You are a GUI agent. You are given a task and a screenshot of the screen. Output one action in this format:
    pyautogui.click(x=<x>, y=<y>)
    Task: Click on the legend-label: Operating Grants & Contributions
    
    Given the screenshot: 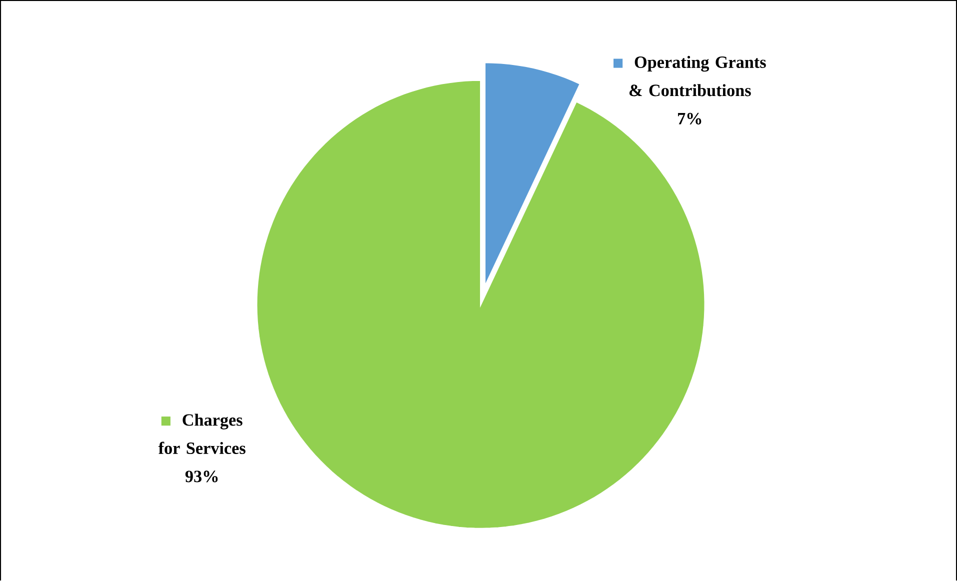 What is the action you would take?
    pyautogui.click(x=697, y=76)
    